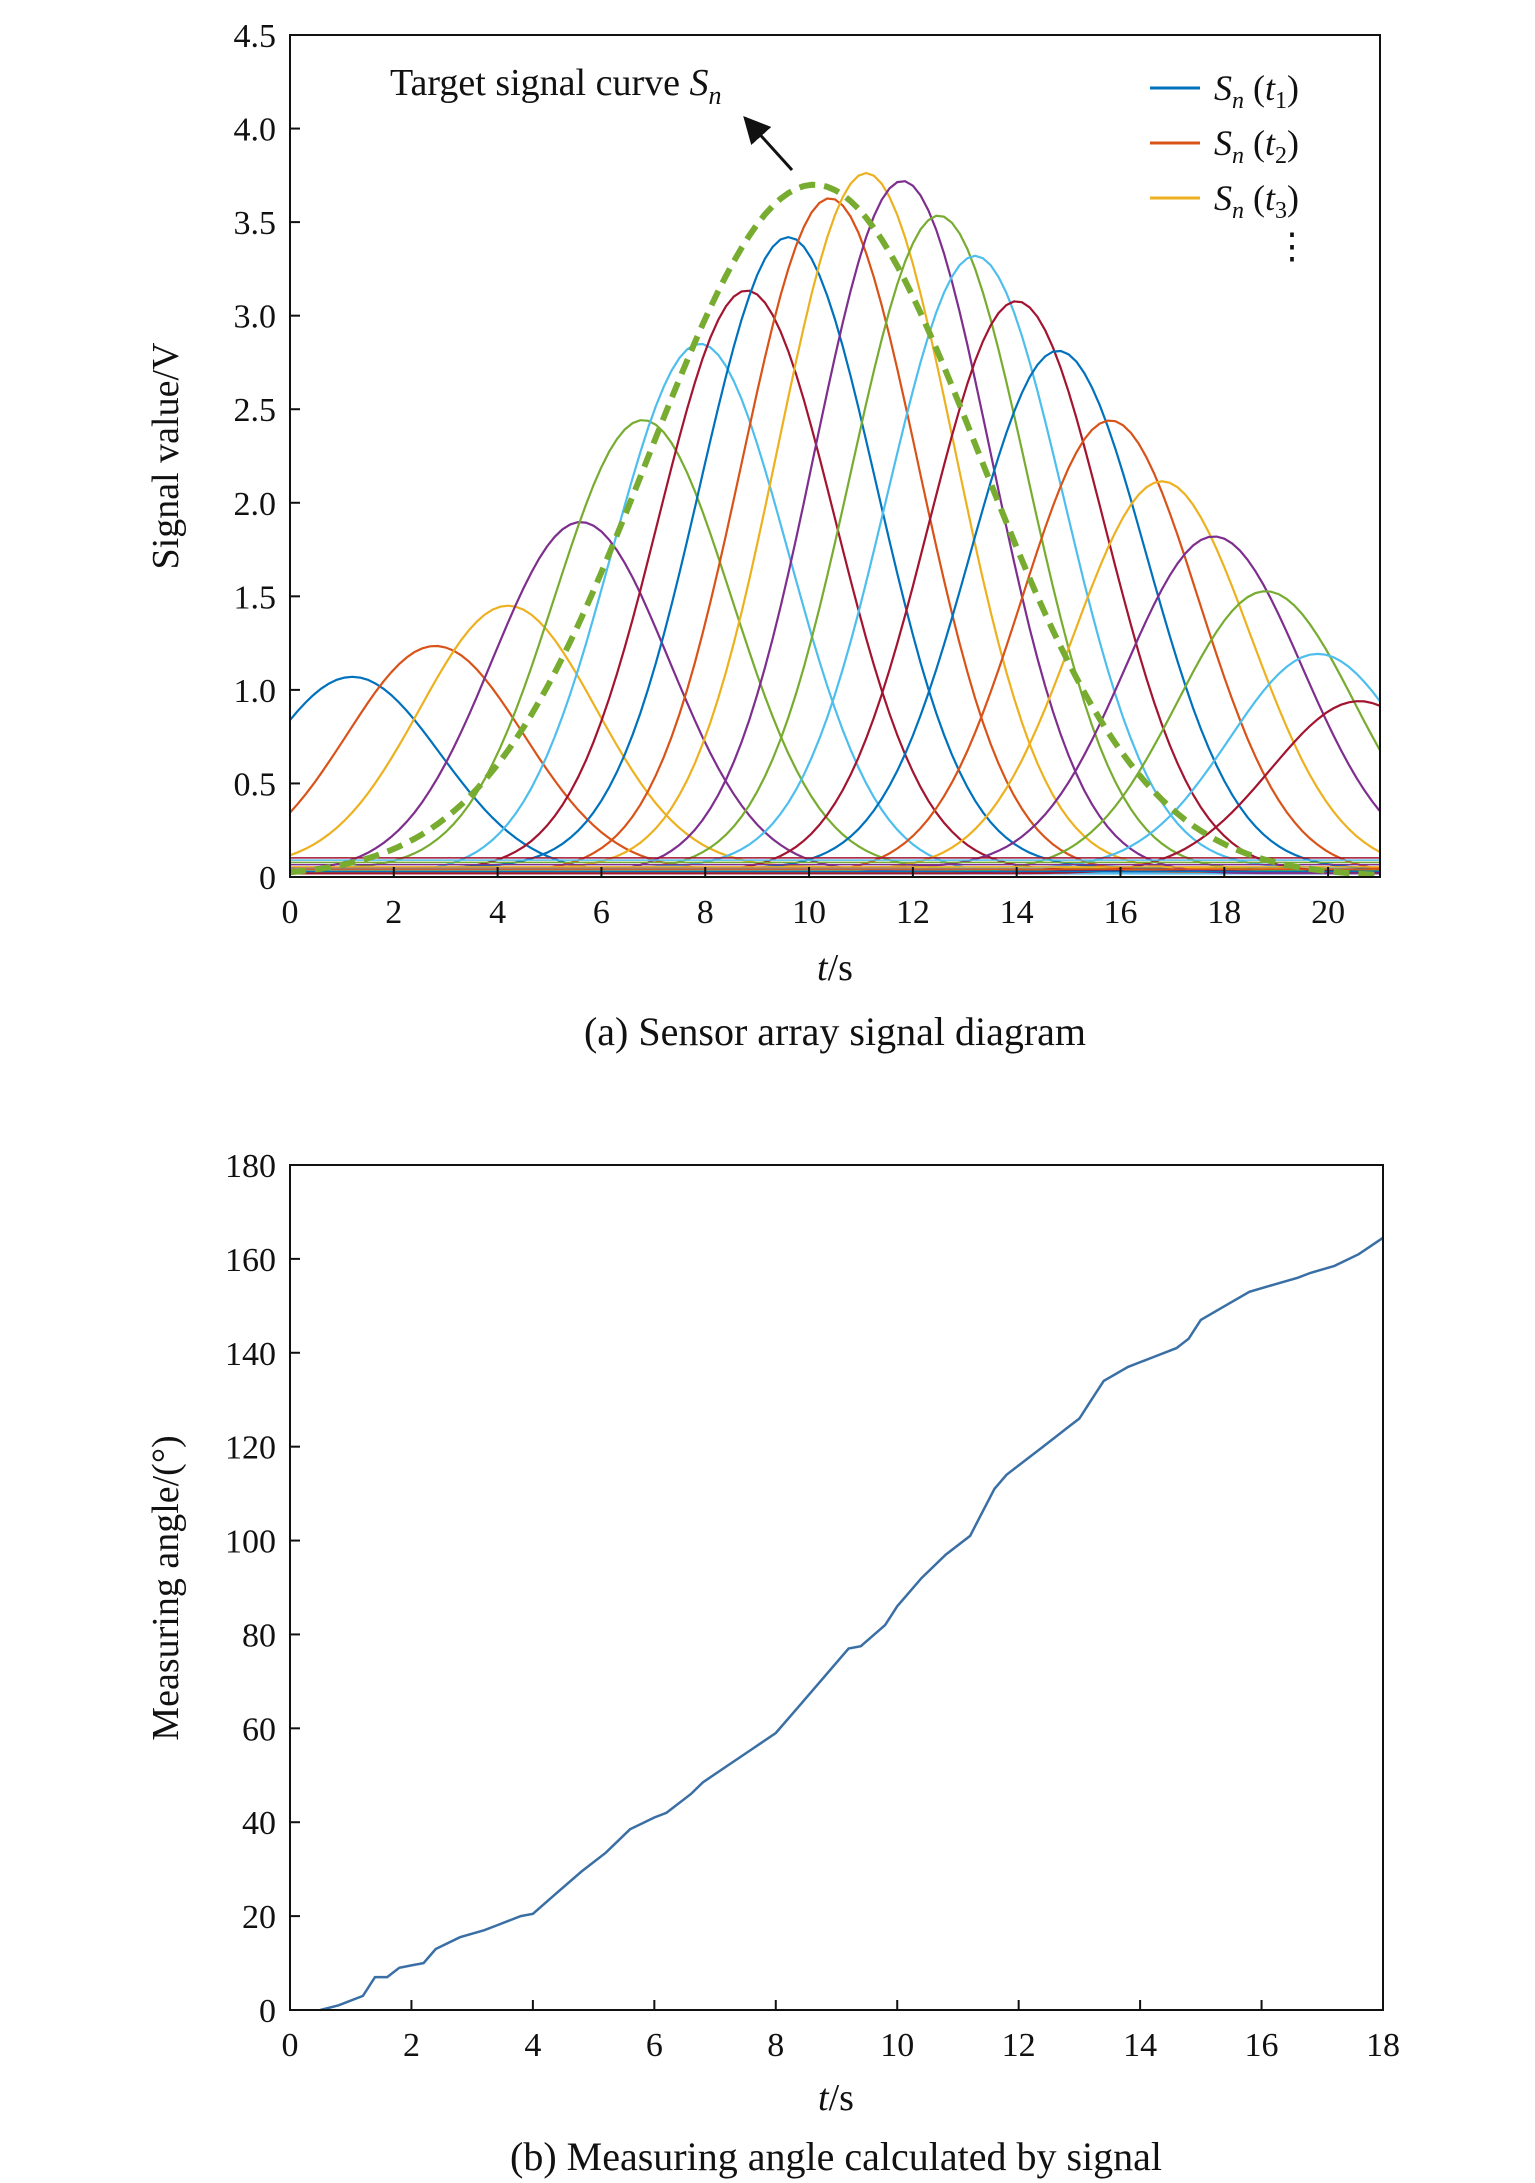 This screenshot has height=2183, width=1535. I want to click on chart-a-ylabel: Signal value/V, so click(166, 455).